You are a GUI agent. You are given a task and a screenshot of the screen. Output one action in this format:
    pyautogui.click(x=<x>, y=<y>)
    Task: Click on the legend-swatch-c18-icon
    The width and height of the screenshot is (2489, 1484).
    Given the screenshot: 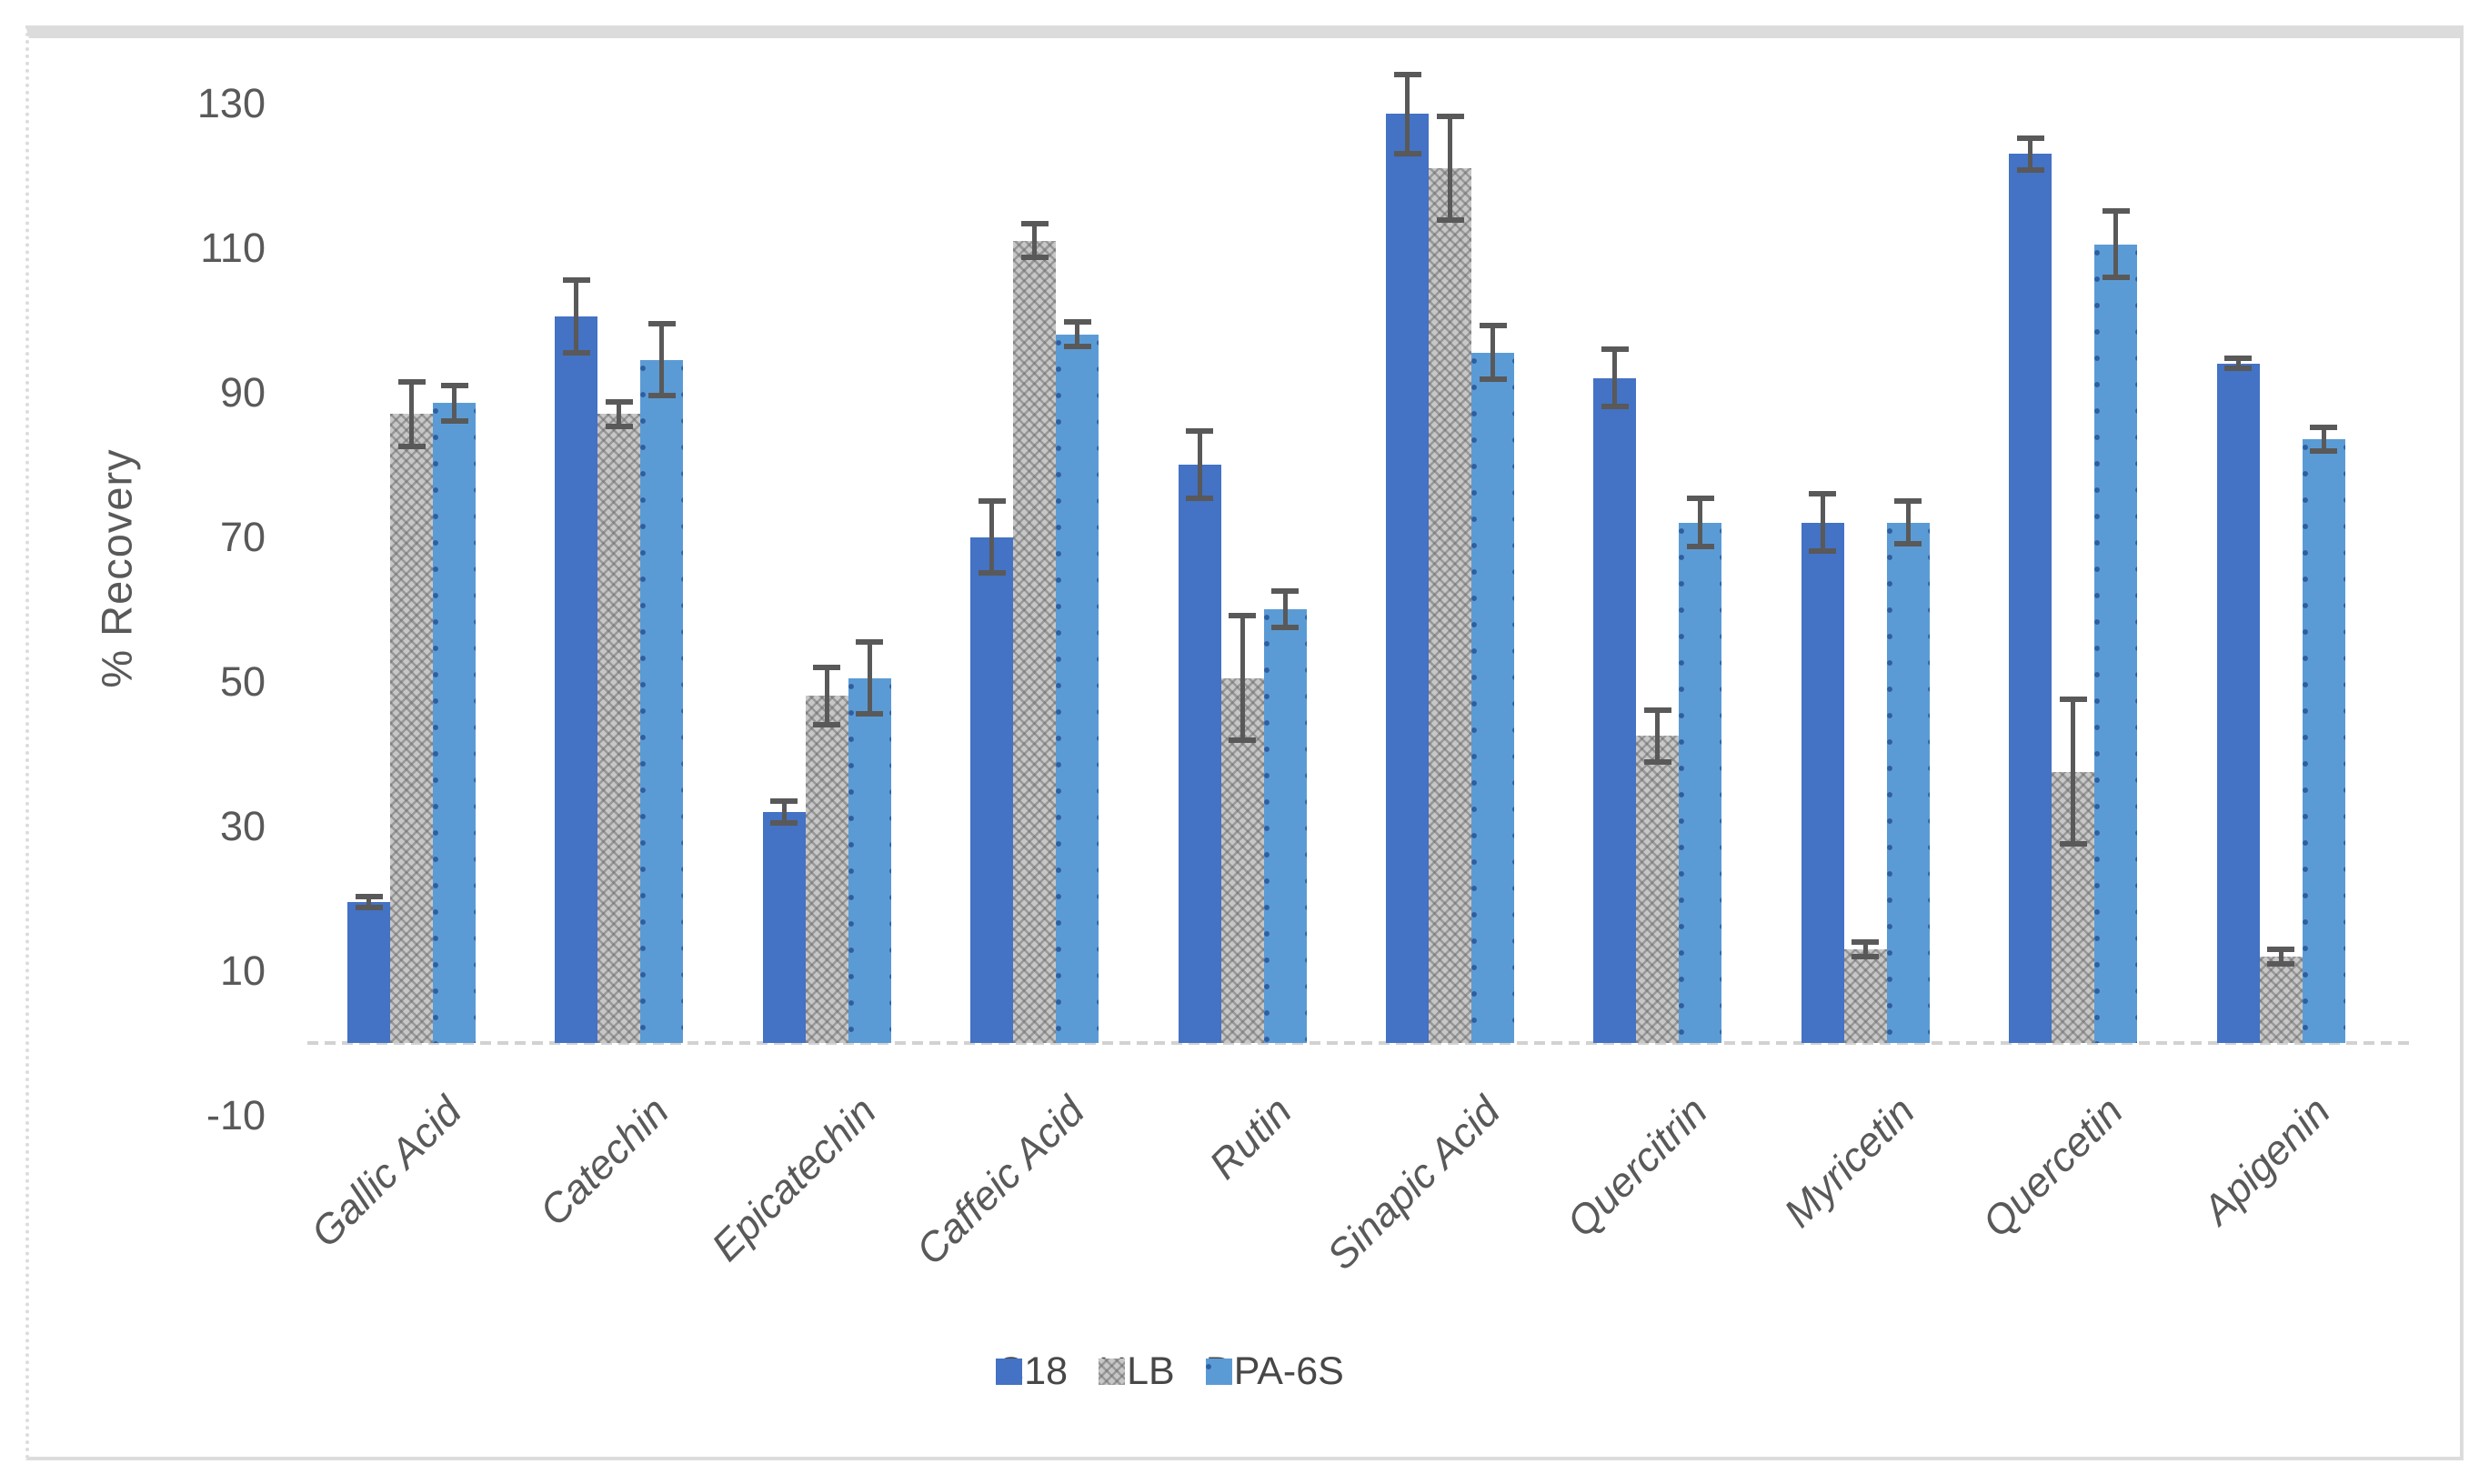 What is the action you would take?
    pyautogui.click(x=1010, y=1372)
    